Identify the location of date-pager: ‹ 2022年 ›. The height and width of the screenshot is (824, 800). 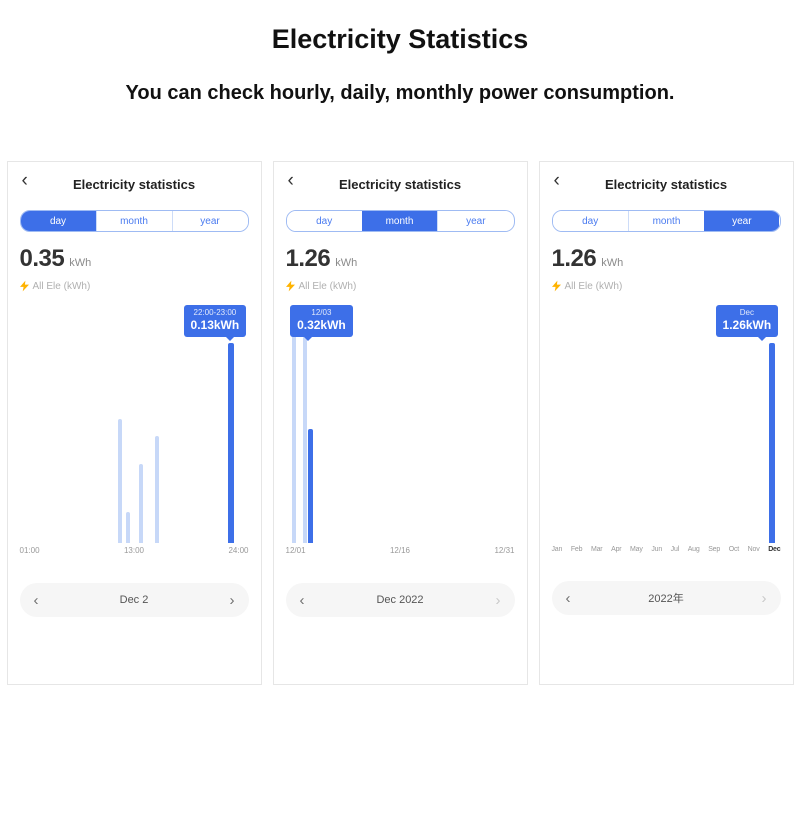
(666, 598).